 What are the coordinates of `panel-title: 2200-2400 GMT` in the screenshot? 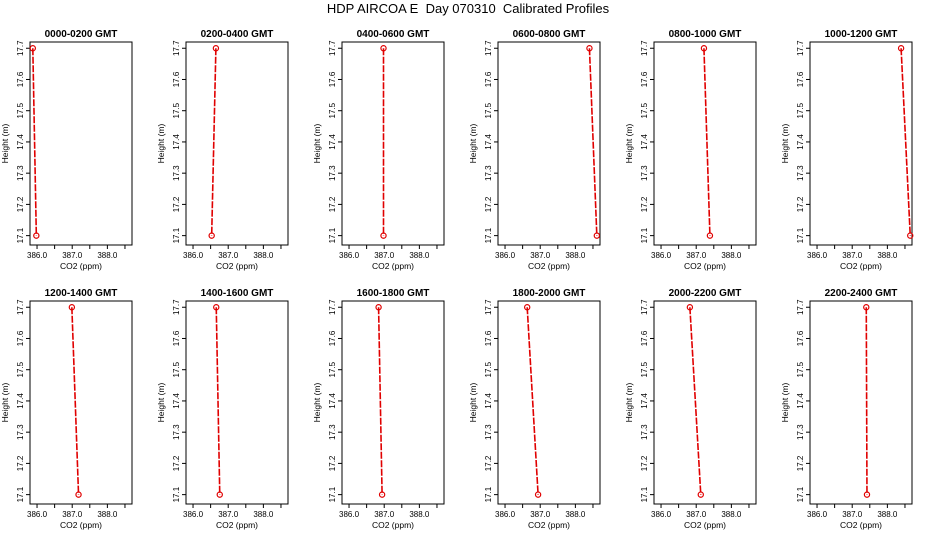 It's located at (861, 293).